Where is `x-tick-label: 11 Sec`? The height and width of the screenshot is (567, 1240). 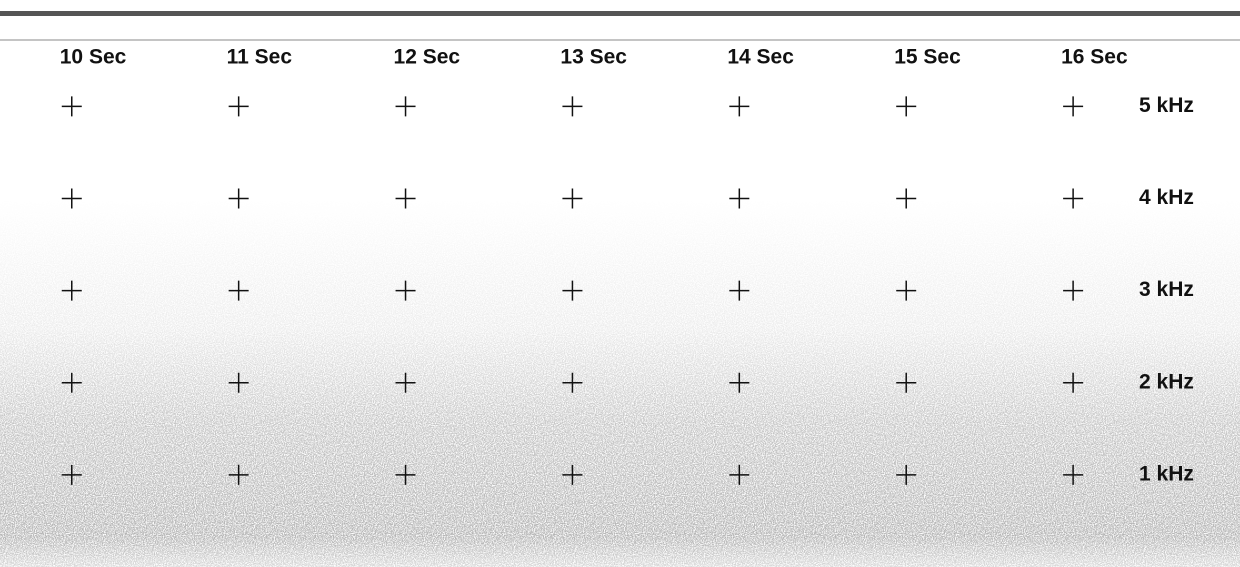 x-tick-label: 11 Sec is located at coordinates (260, 57).